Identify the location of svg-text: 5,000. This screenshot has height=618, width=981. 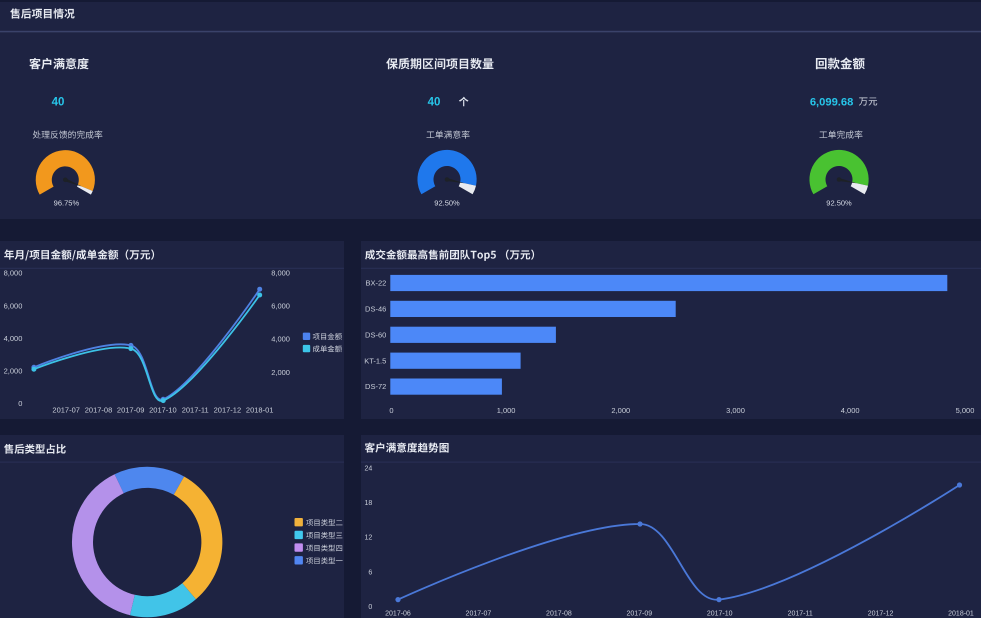
(965, 410).